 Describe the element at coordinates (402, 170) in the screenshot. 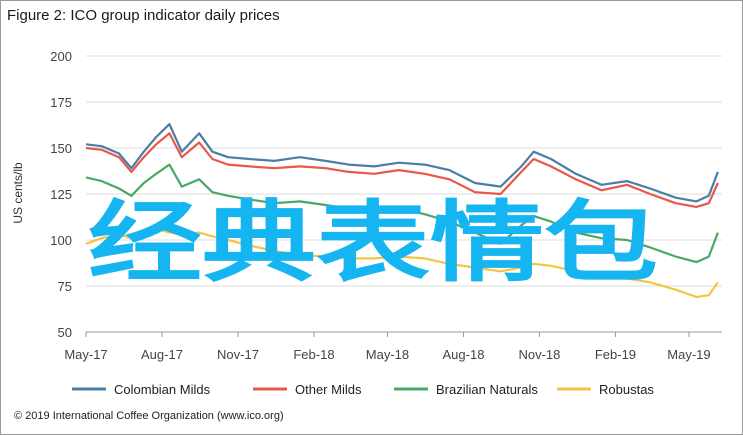

I see `series-line-other-milds` at that location.